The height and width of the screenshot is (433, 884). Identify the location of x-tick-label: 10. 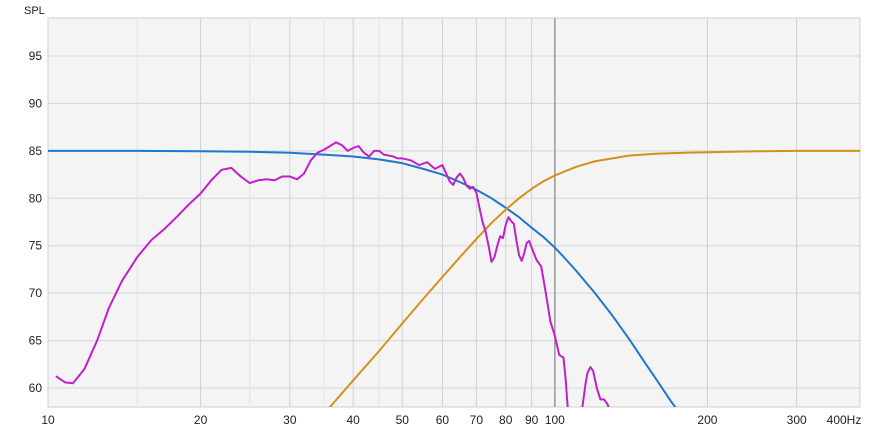
(48, 420).